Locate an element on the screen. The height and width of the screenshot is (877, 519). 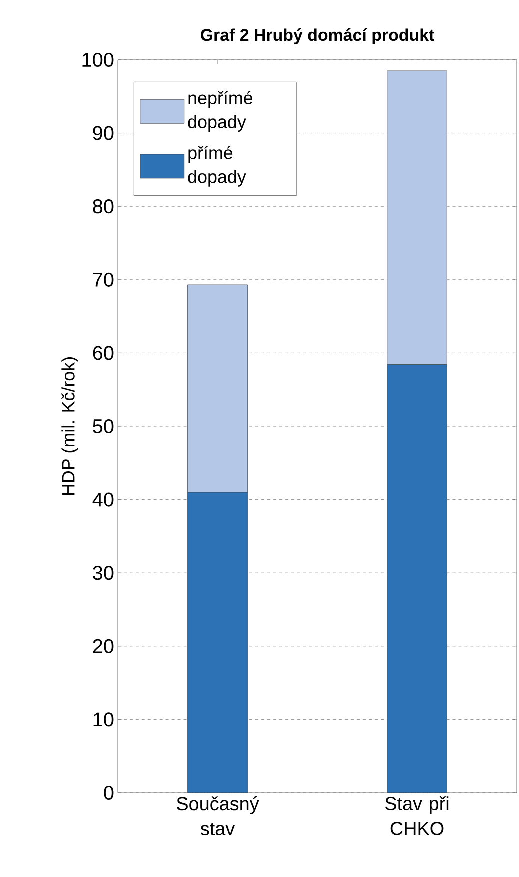
y-tick-label: 20 is located at coordinates (103, 646).